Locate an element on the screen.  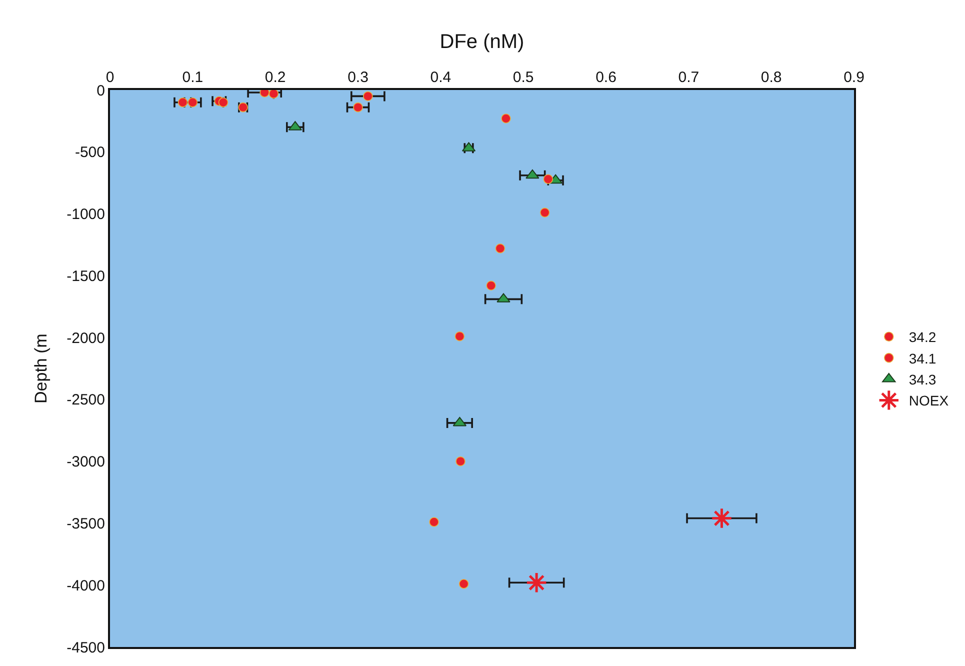
x-tick-label: 0.2 is located at coordinates (275, 77).